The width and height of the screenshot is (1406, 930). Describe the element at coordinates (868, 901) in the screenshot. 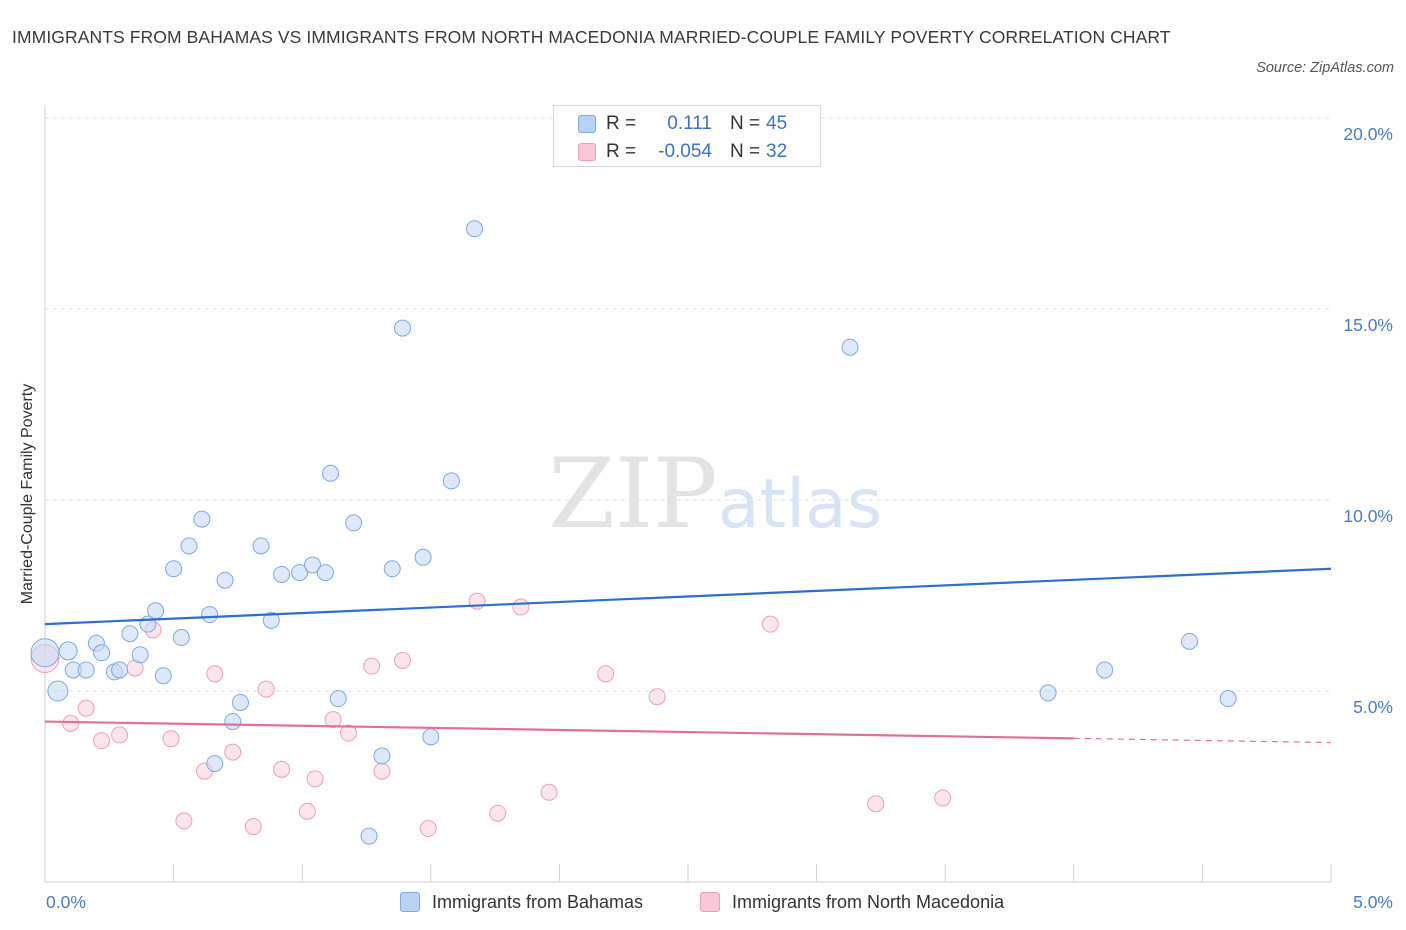

I see `legend-label-macedonia: Immigrants from North Macedonia` at that location.